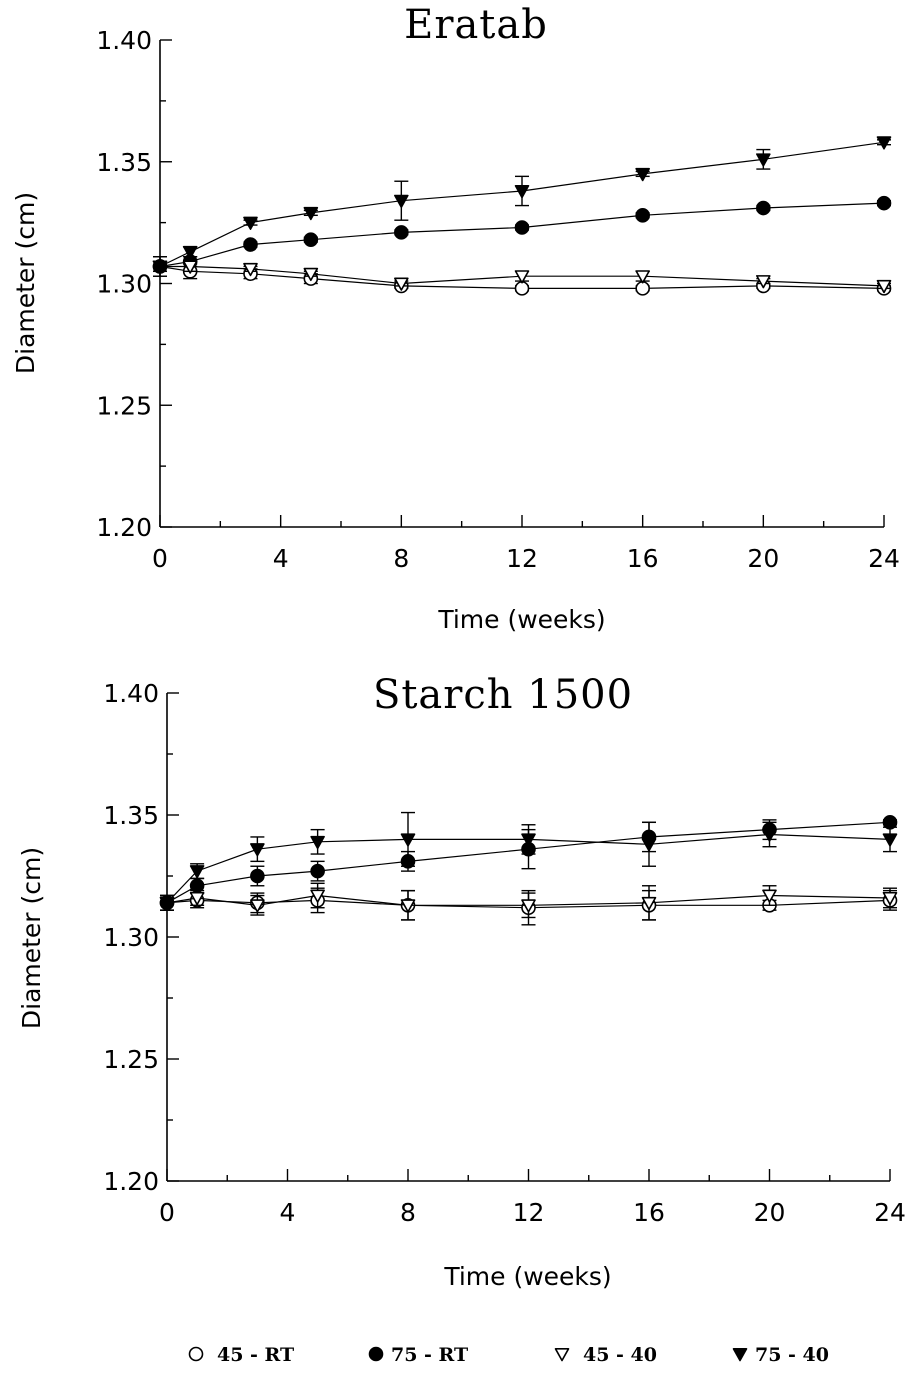  I want to click on legend-item-75-rt: 75 - RT, so click(418, 1355).